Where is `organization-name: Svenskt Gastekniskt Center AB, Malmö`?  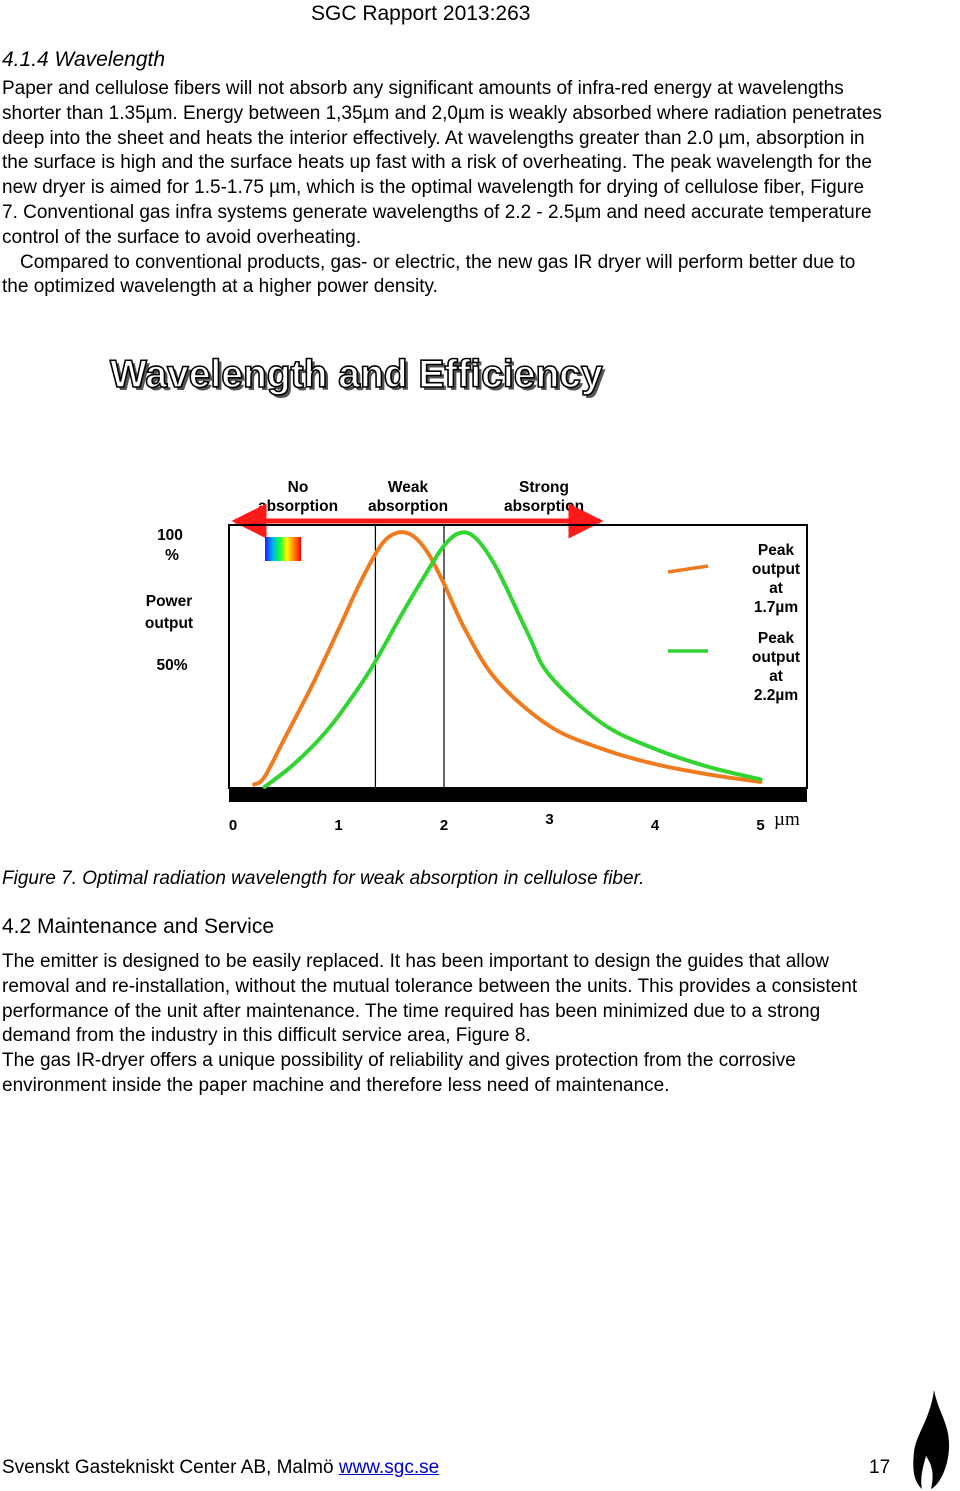 organization-name: Svenskt Gastekniskt Center AB, Malmö is located at coordinates (168, 1467).